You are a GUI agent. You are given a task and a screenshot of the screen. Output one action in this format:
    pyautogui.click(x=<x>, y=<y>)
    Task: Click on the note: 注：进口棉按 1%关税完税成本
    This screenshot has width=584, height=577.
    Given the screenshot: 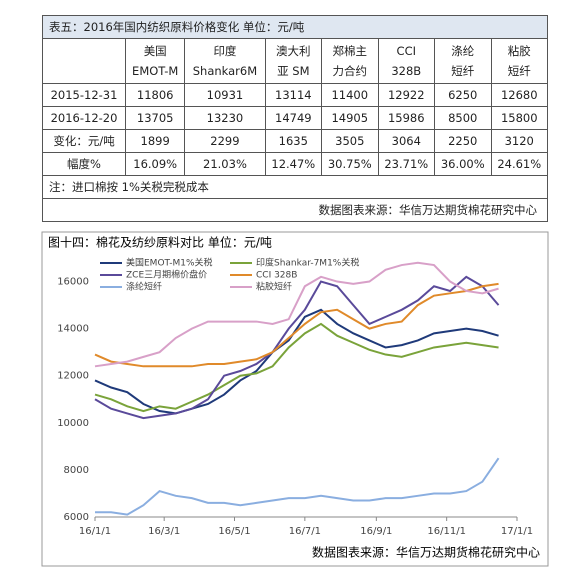 What is the action you would take?
    pyautogui.click(x=295, y=187)
    